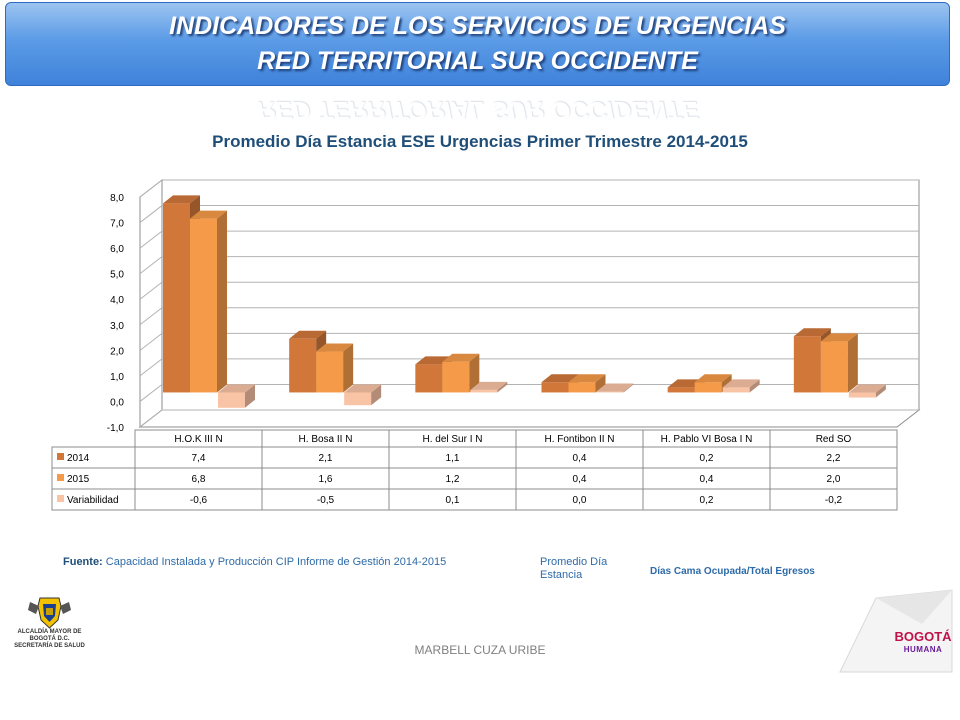 The width and height of the screenshot is (960, 720). What do you see at coordinates (326, 500) in the screenshot?
I see `data-table-value: -0,5` at bounding box center [326, 500].